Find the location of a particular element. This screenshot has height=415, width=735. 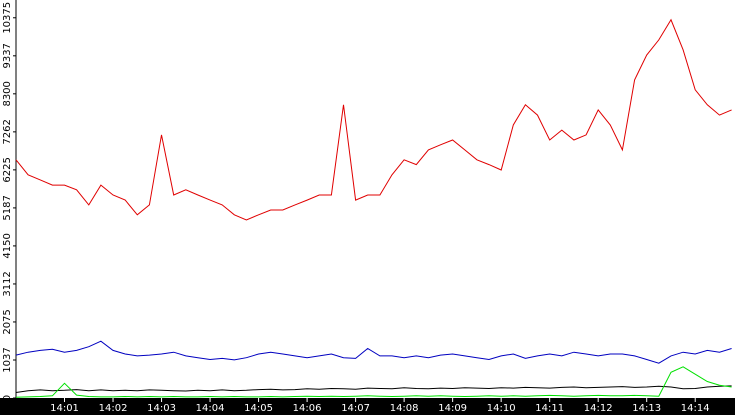

y-tick-label: 7262 is located at coordinates (7, 131).